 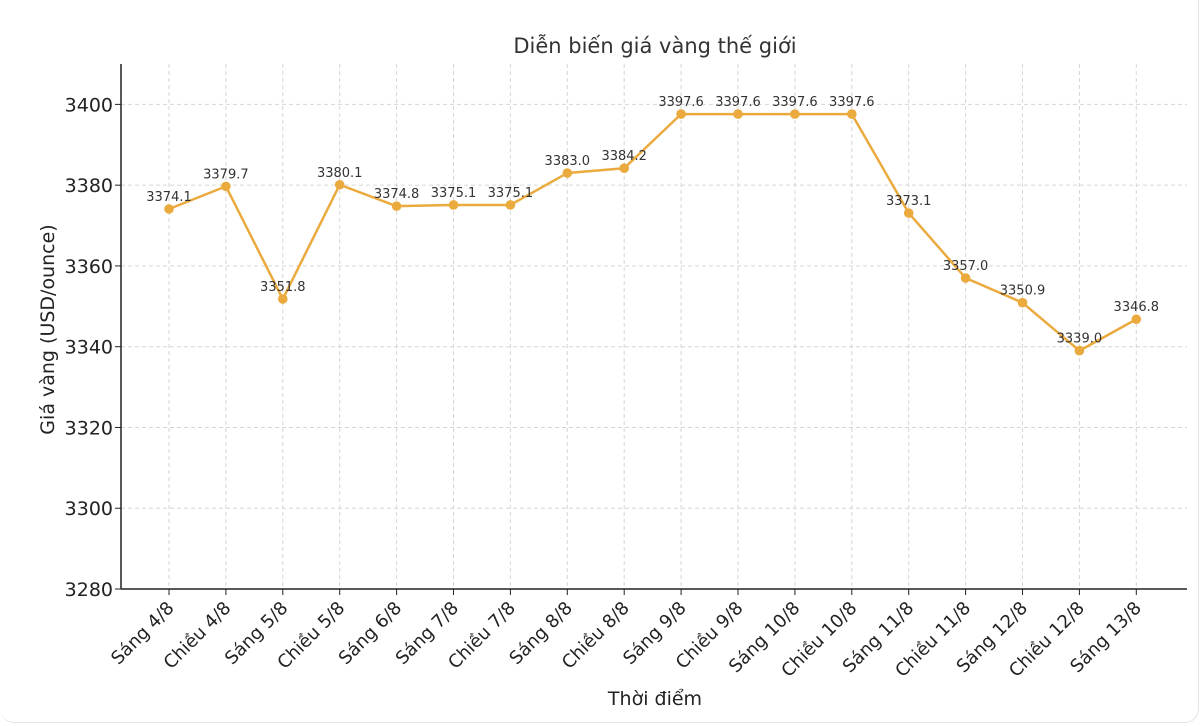 What do you see at coordinates (89, 509) in the screenshot?
I see `y-tick-label: 3300` at bounding box center [89, 509].